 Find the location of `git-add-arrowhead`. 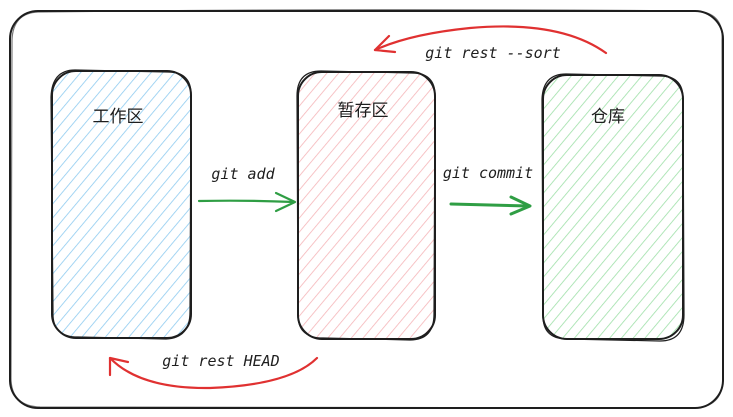

git-add-arrowhead is located at coordinates (285, 202).